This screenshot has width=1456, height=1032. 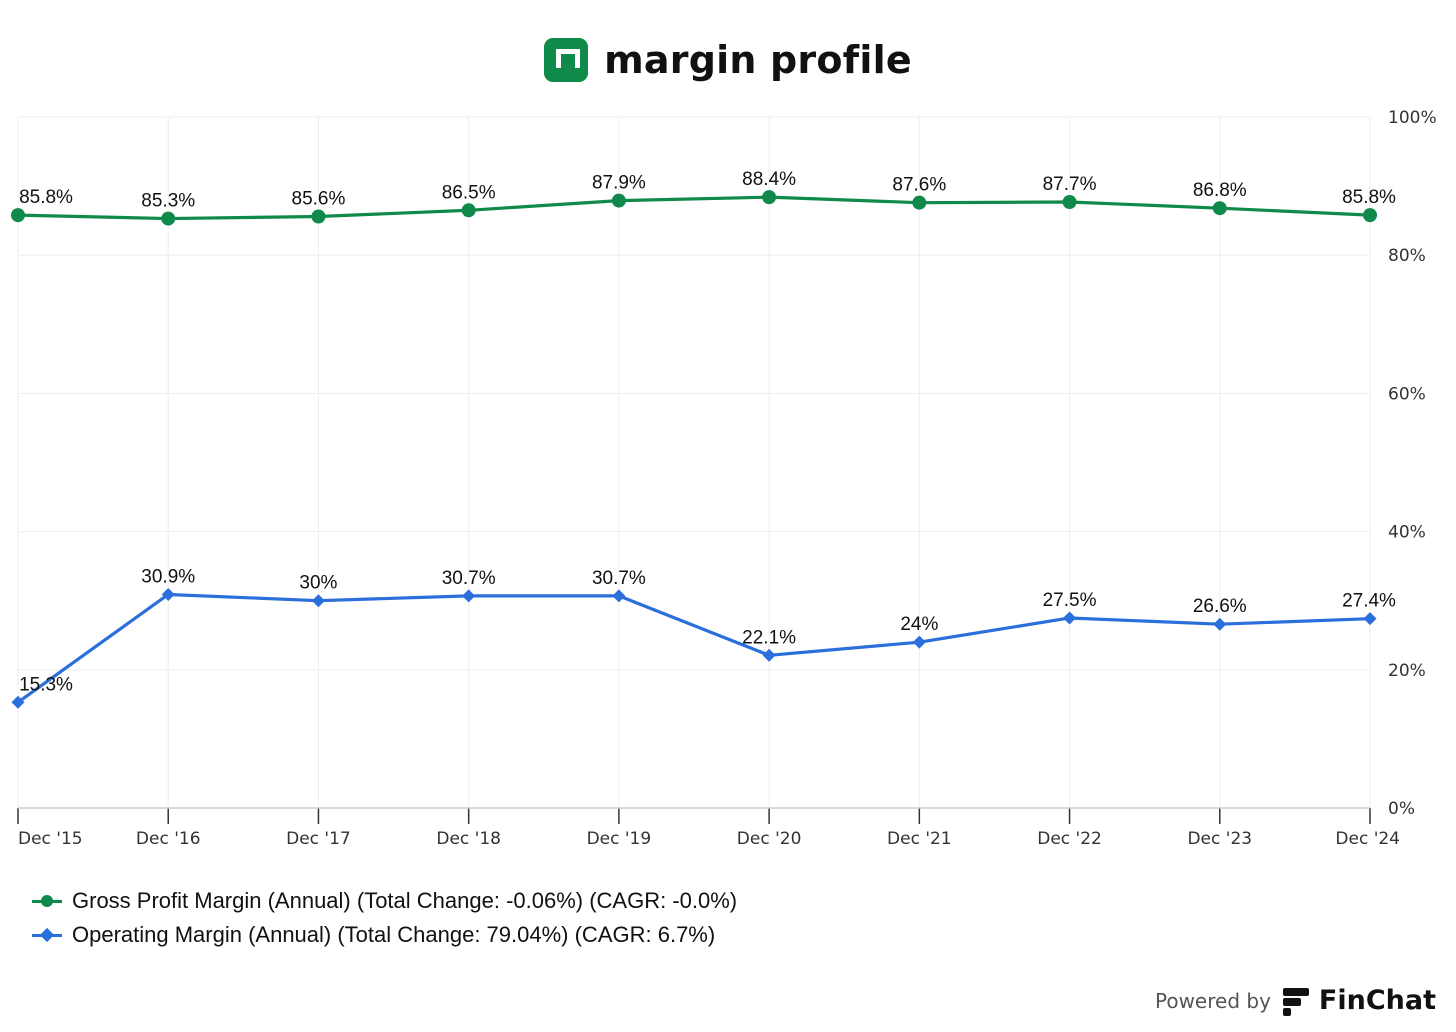 I want to click on y-tick-label: 0%, so click(x=1401, y=809).